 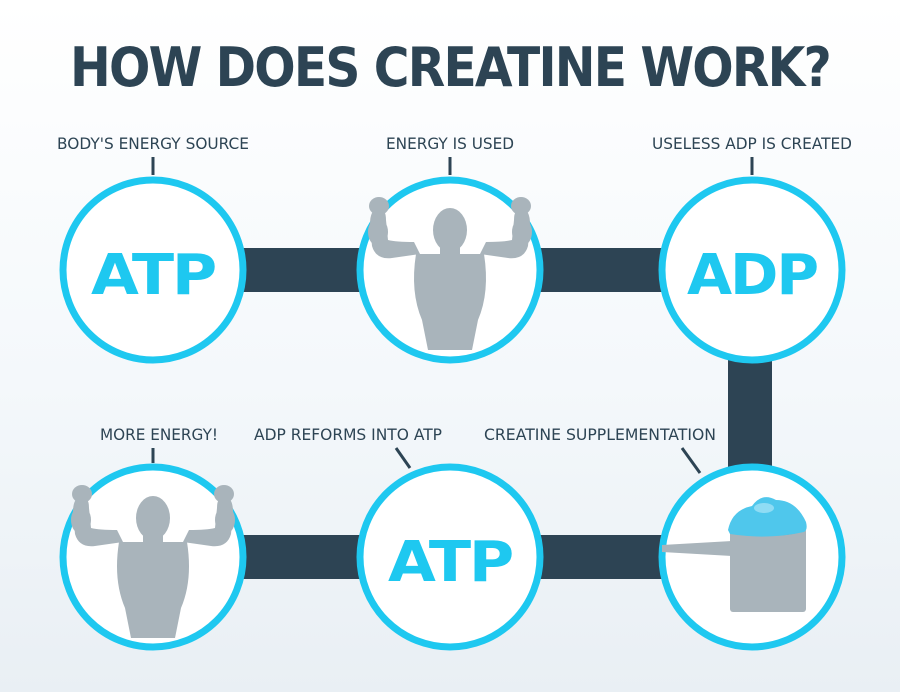 What do you see at coordinates (348, 434) in the screenshot?
I see `step-label-adp-reforms: ADP REFORMS INTO ATP` at bounding box center [348, 434].